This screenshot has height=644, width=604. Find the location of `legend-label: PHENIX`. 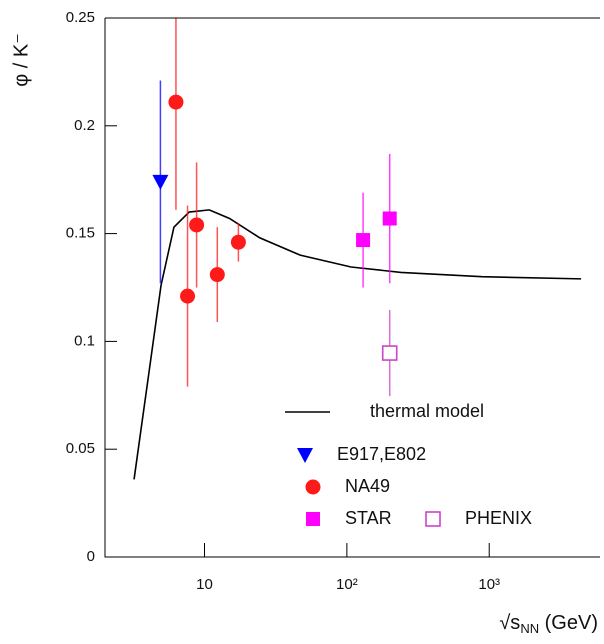

legend-label: PHENIX is located at coordinates (498, 518).